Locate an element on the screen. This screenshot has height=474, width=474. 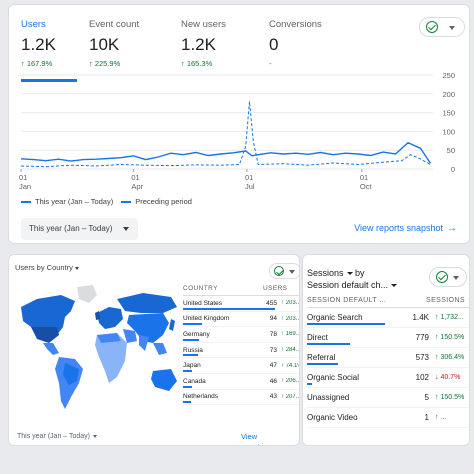
country-users: 94 is located at coordinates (273, 319).